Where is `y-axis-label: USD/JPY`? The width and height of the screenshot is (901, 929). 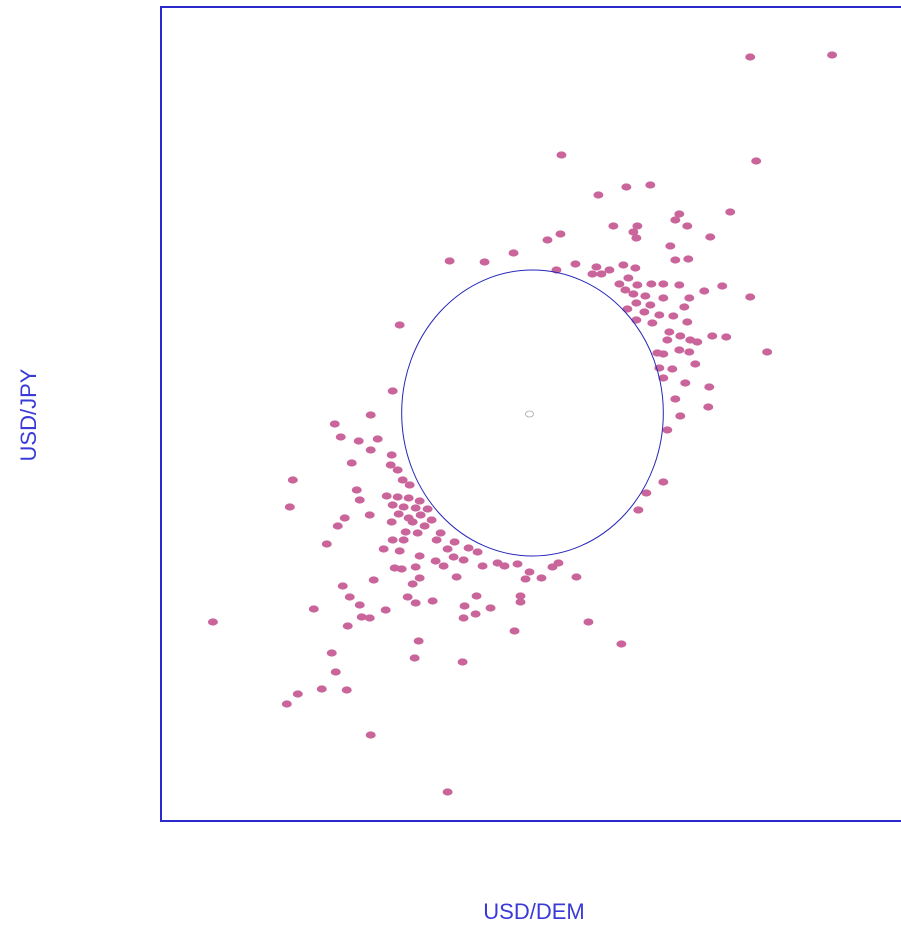 y-axis-label: USD/JPY is located at coordinates (28, 414).